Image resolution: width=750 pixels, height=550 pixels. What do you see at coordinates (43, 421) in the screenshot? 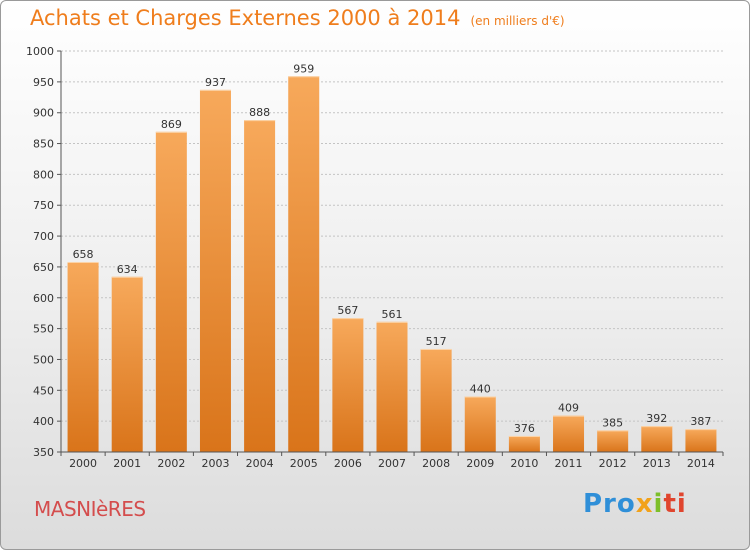
I see `y-tick-label: 400` at bounding box center [43, 421].